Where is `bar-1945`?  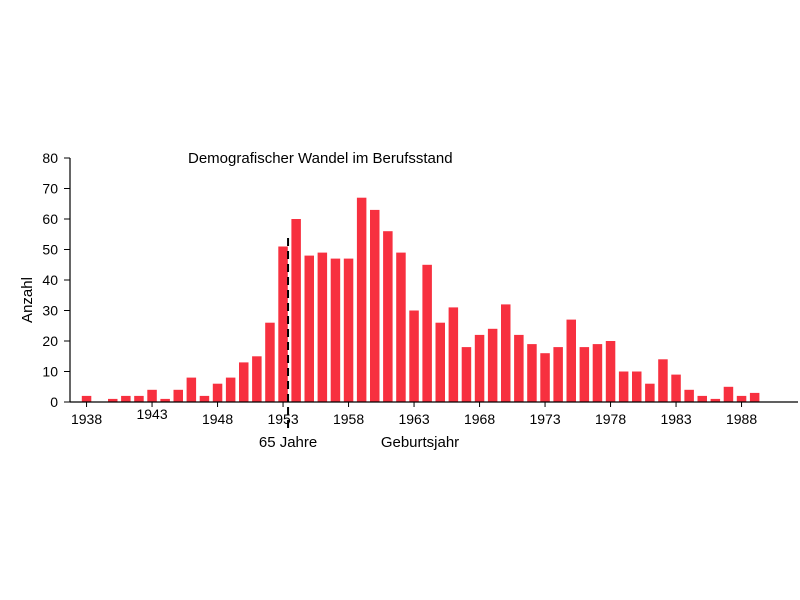
bar-1945 is located at coordinates (178, 395).